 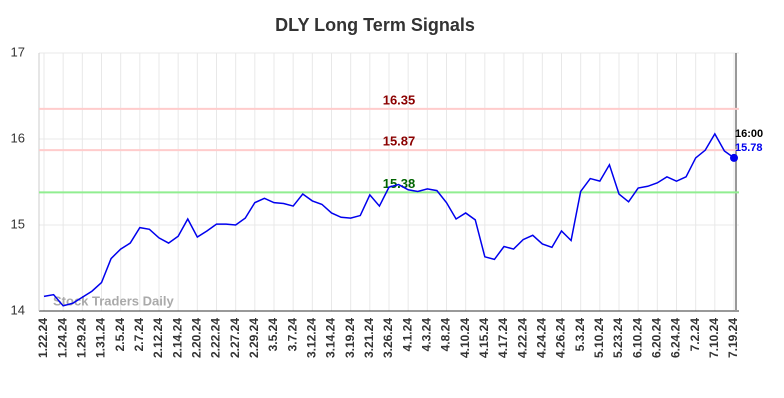 What do you see at coordinates (427, 335) in the screenshot?
I see `x-tick-label: 4.3.24` at bounding box center [427, 335].